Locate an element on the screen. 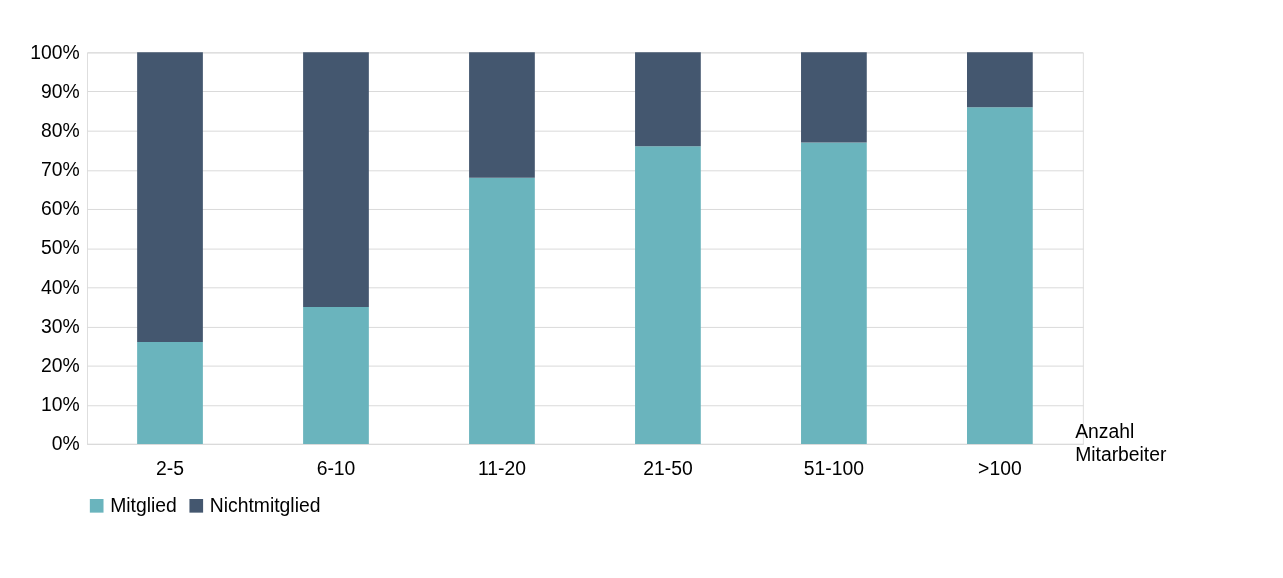 Image resolution: width=1283 pixels, height=578 pixels. legend-label: Mitglied is located at coordinates (143, 505).